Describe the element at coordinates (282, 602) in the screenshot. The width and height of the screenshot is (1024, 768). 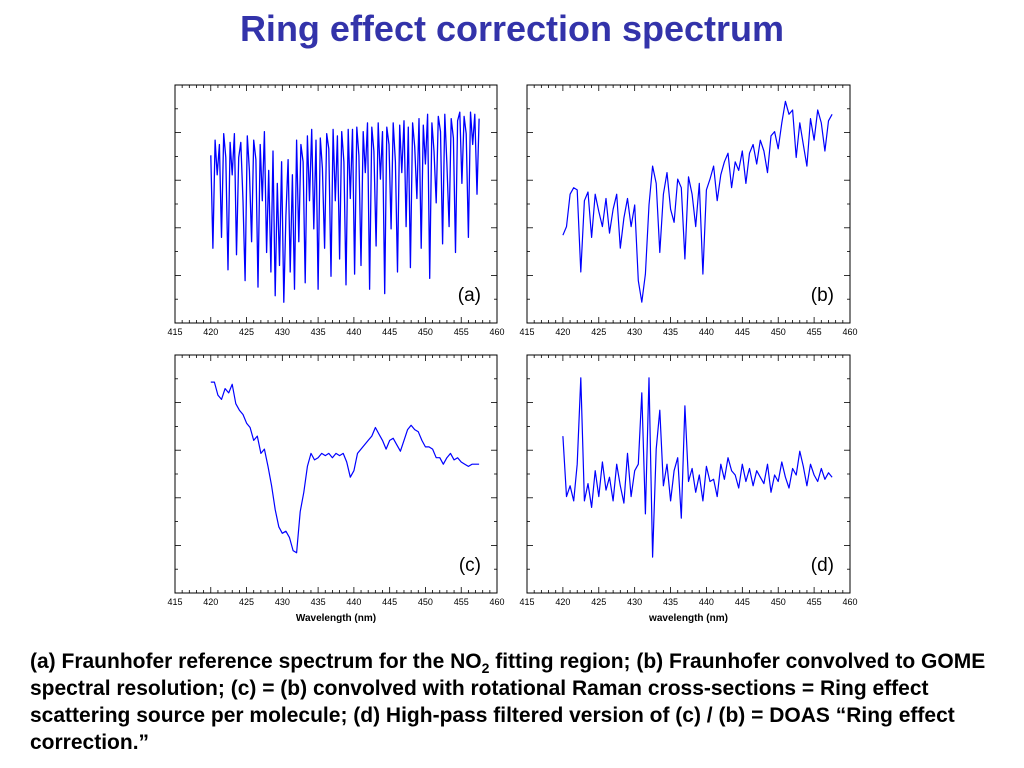
I see `panel-c-tick-label: 430` at that location.